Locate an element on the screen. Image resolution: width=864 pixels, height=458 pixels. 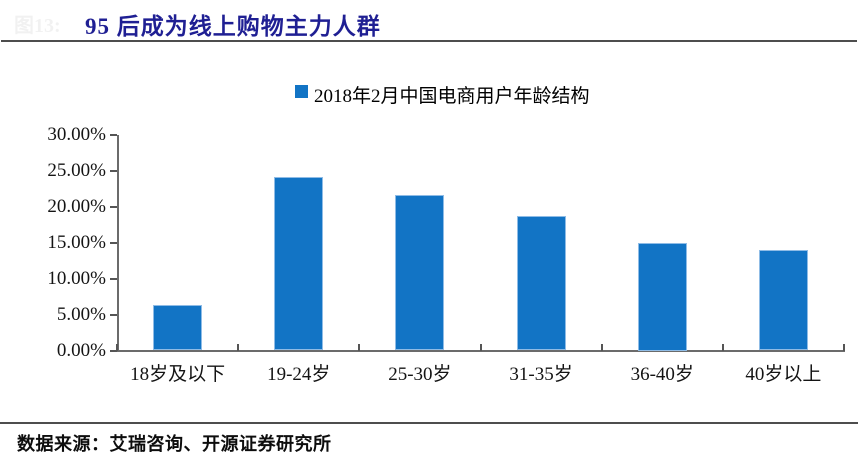
y-axis-line is located at coordinates (118, 243).